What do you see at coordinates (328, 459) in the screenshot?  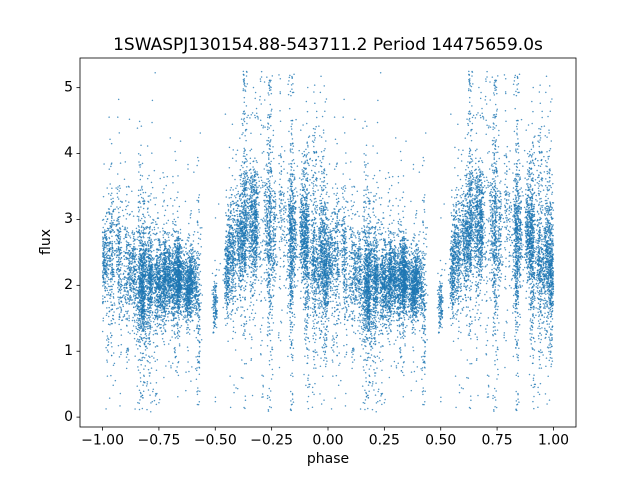 I see `x-axis-label: phase` at bounding box center [328, 459].